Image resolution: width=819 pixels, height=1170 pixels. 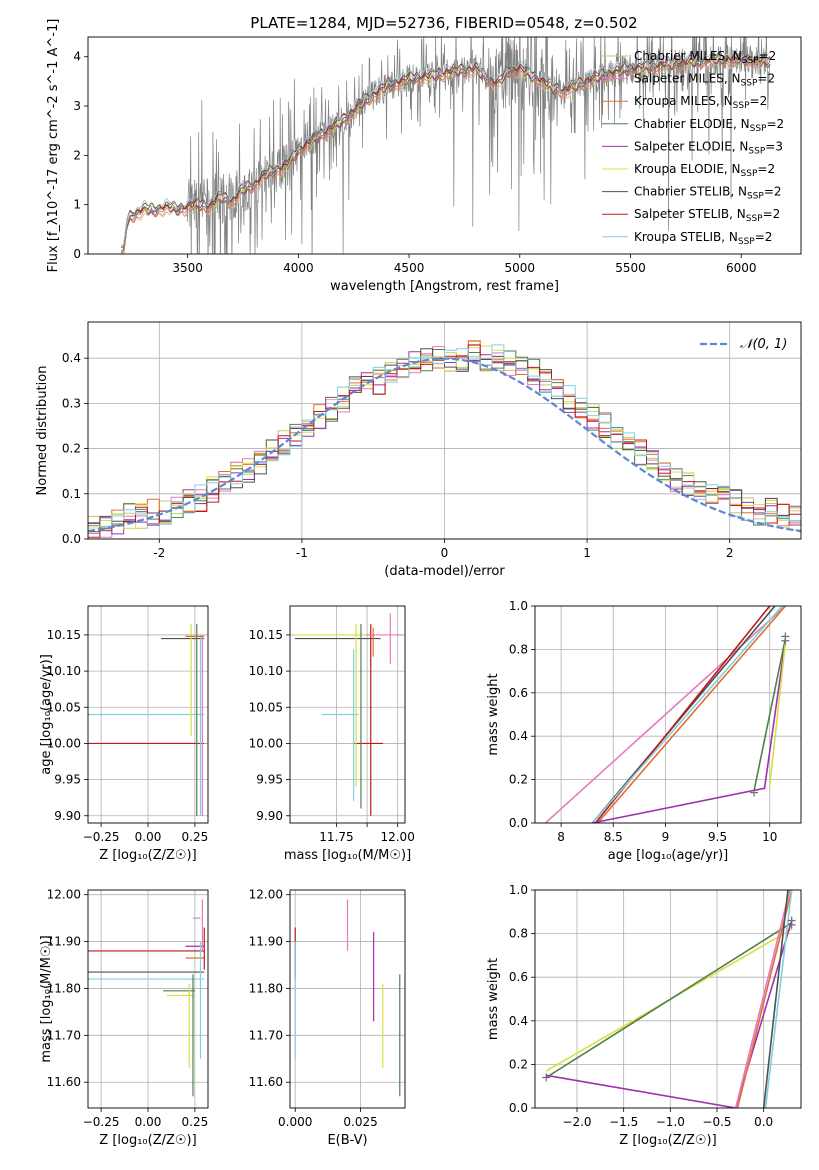 What do you see at coordinates (769, 837) in the screenshot?
I see `x-tick-label: 10` at bounding box center [769, 837].